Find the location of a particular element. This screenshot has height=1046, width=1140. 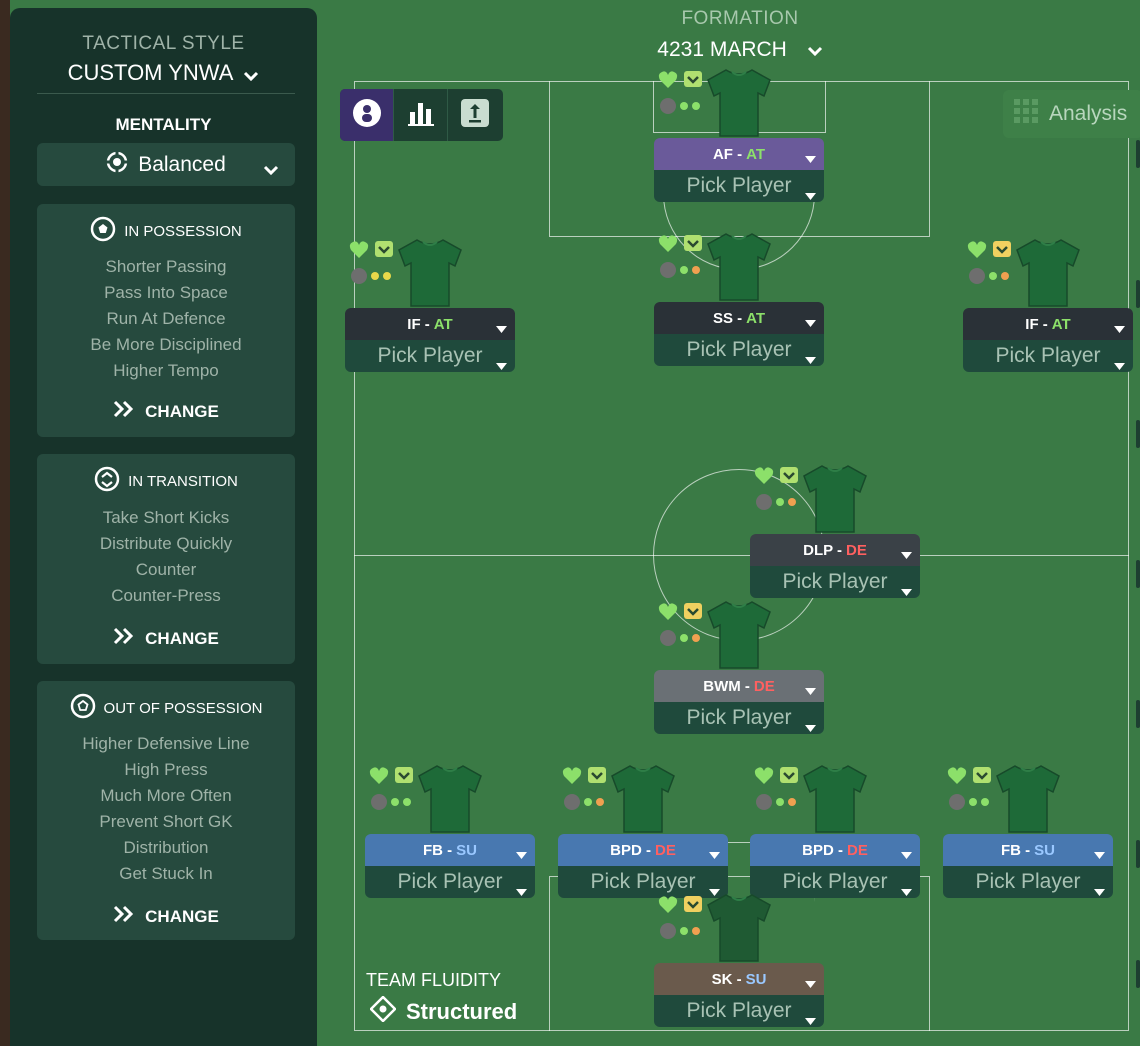

in-transition-header: IN TRANSITION is located at coordinates (166, 481).